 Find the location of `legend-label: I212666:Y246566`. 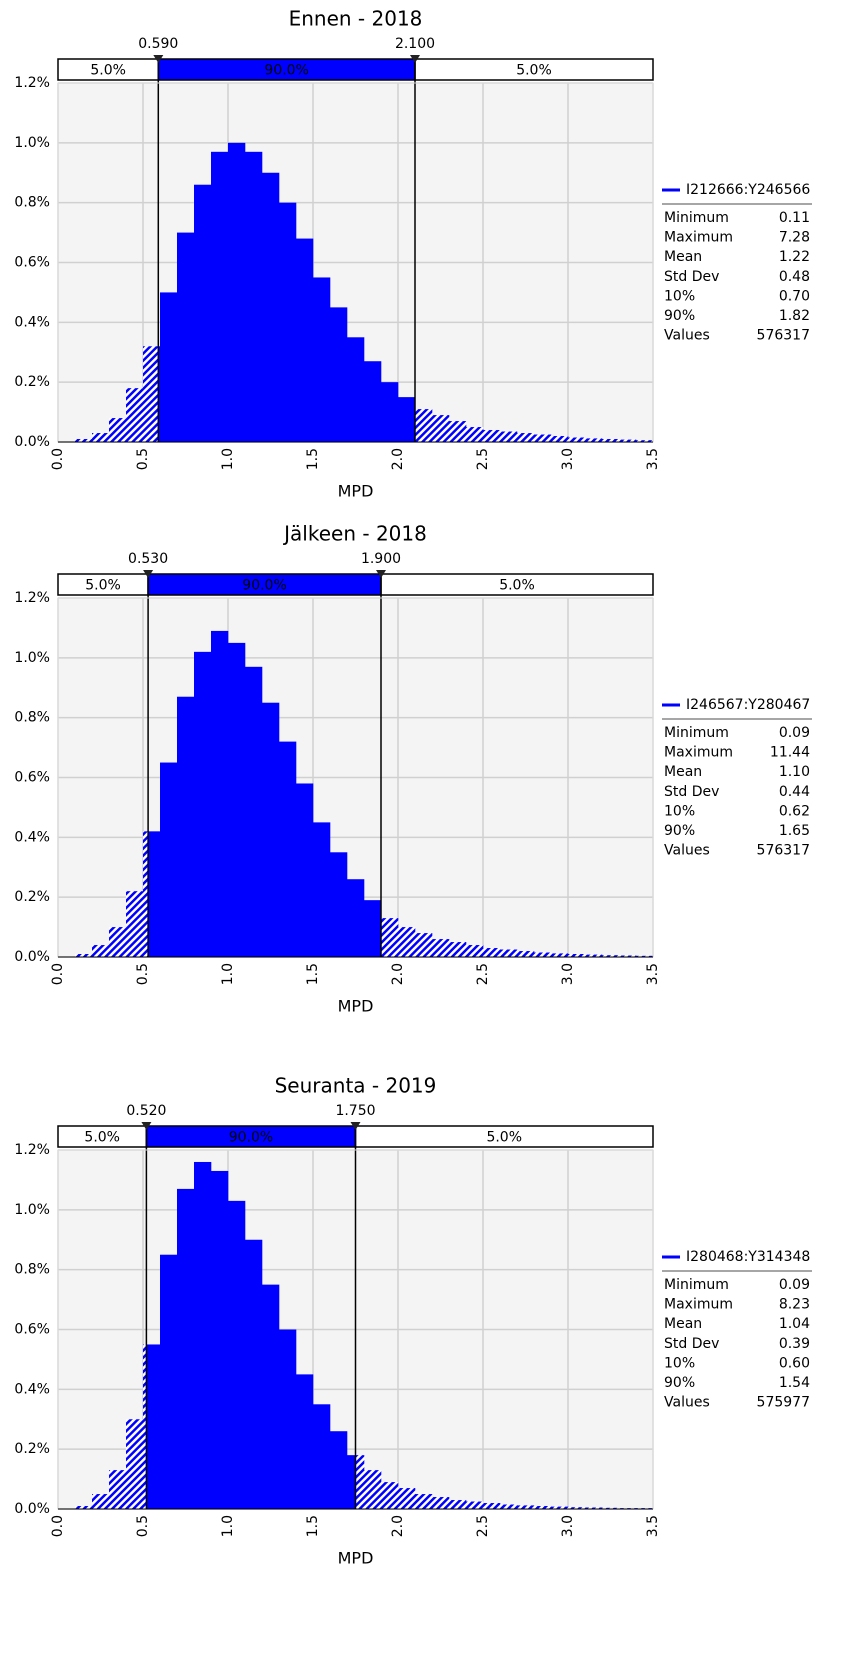

legend-label: I212666:Y246566 is located at coordinates (748, 190).